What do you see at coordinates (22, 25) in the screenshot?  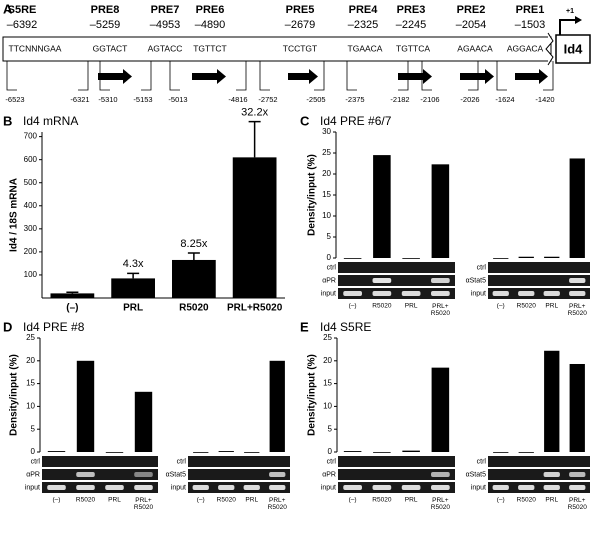 I see `element-position: –6392` at bounding box center [22, 25].